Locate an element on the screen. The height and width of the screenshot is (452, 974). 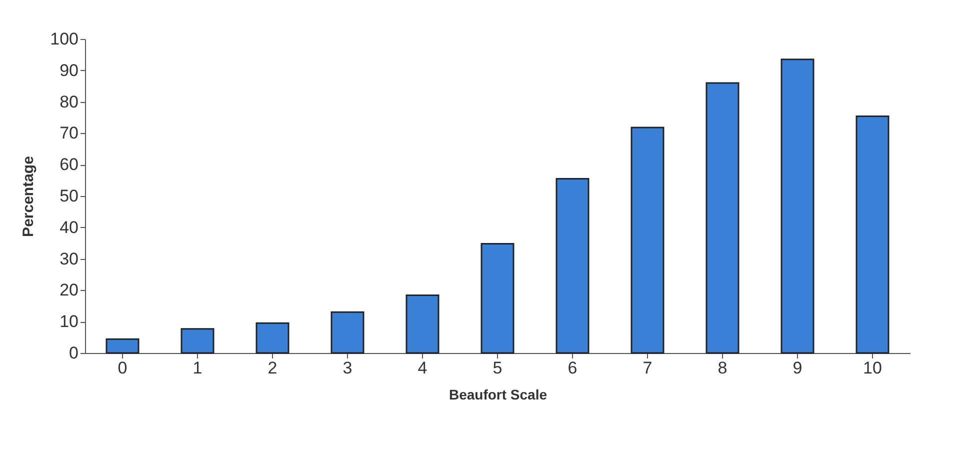
y-tick-label: 30 is located at coordinates (69, 258).